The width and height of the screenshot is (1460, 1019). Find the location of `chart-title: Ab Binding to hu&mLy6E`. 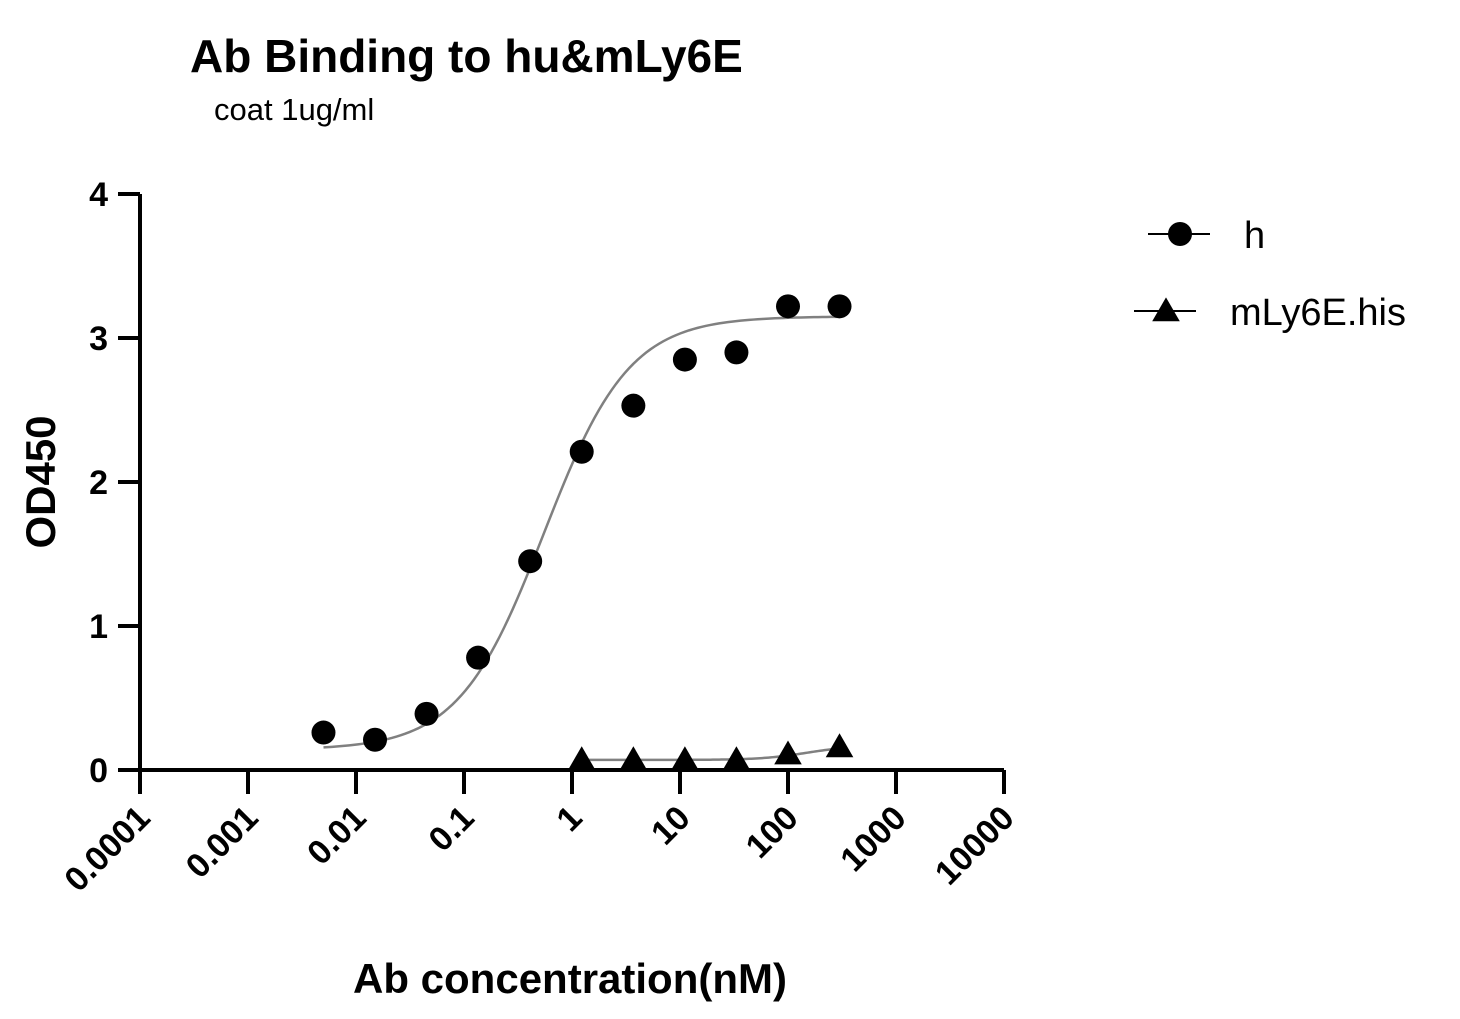

chart-title: Ab Binding to hu&mLy6E is located at coordinates (466, 56).